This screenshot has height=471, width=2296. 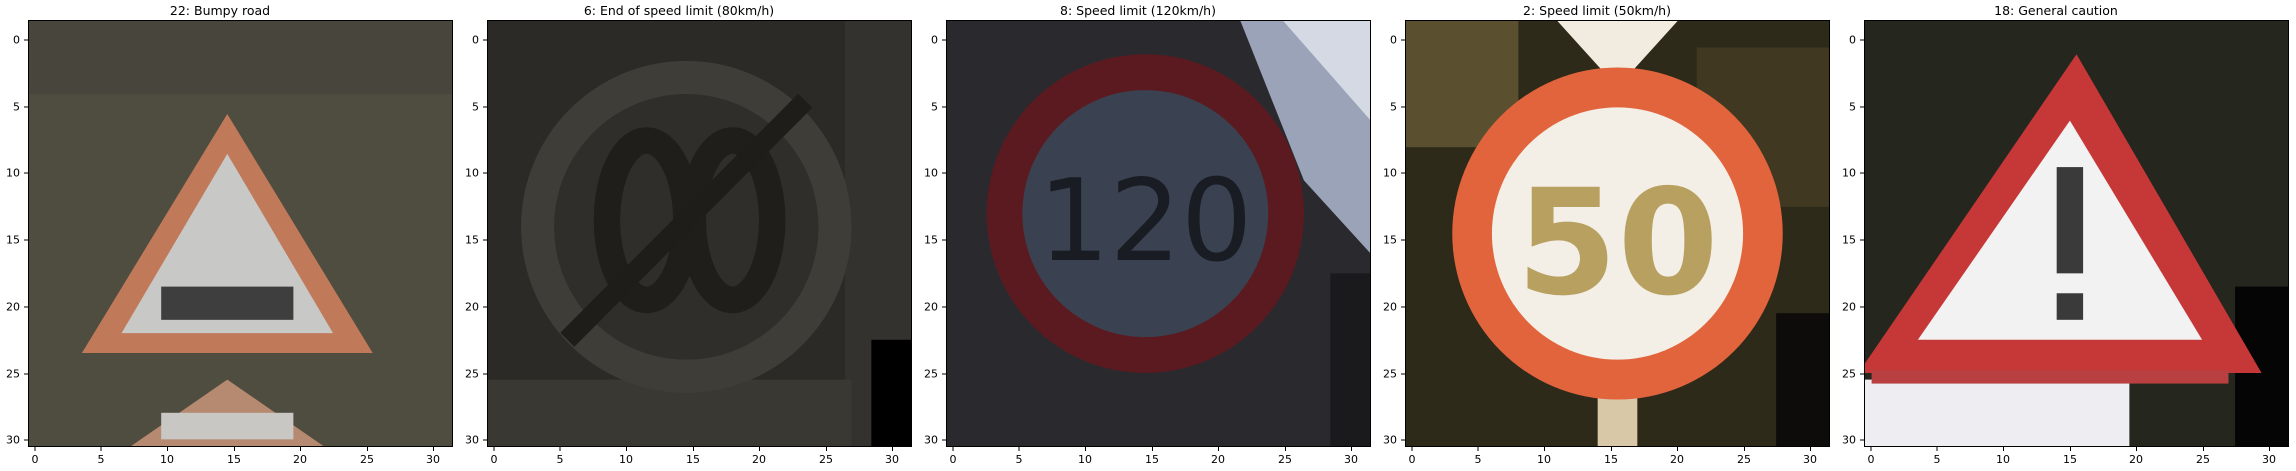 I want to click on sign-numeral: 120, so click(x=1145, y=221).